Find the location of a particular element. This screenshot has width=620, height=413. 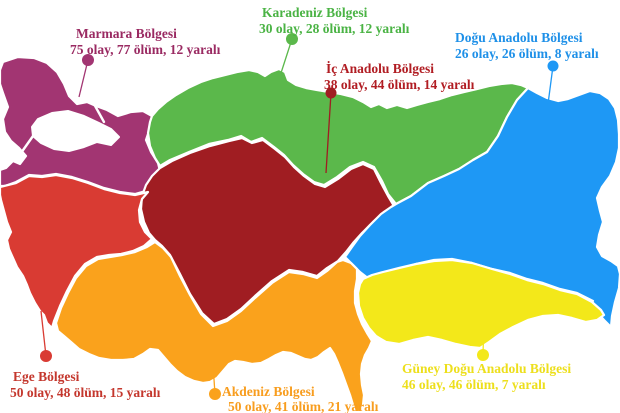

dogu-anadolu-marker-dot is located at coordinates (553, 66).